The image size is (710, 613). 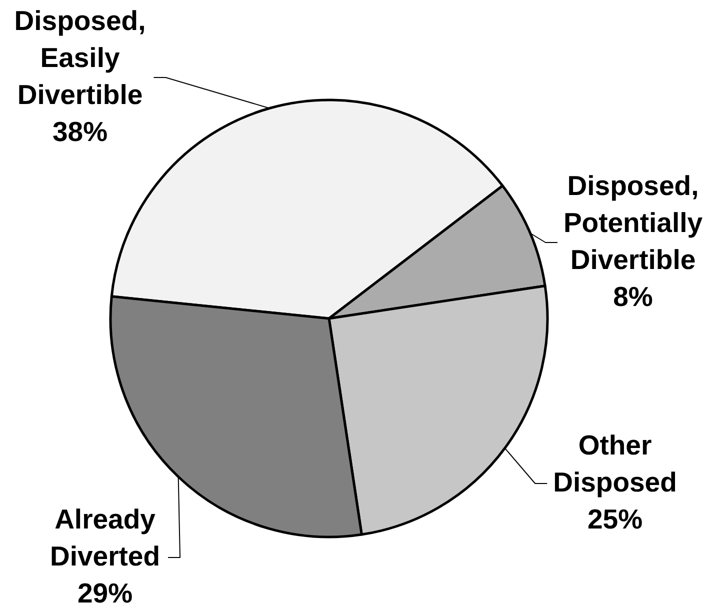 I want to click on slice-label: Other Disposed, so click(x=615, y=464).